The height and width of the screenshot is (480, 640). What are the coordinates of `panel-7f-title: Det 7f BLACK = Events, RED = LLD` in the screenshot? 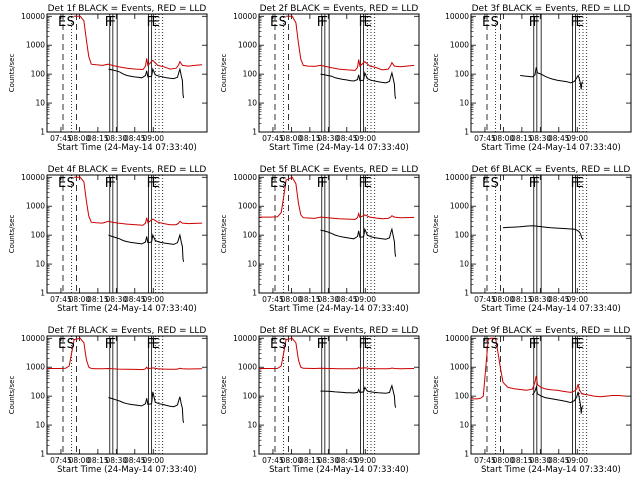 It's located at (127, 331).